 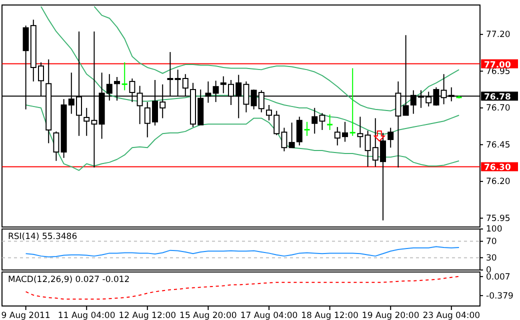 What do you see at coordinates (43, 237) in the screenshot?
I see `chart-title: RSI(14) 55.3486` at bounding box center [43, 237].